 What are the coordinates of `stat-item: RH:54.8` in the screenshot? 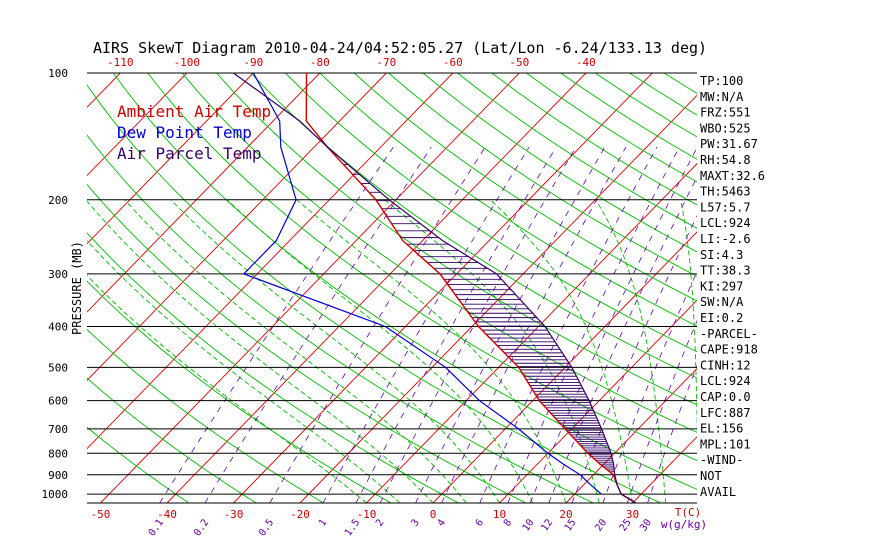 It's located at (725, 160).